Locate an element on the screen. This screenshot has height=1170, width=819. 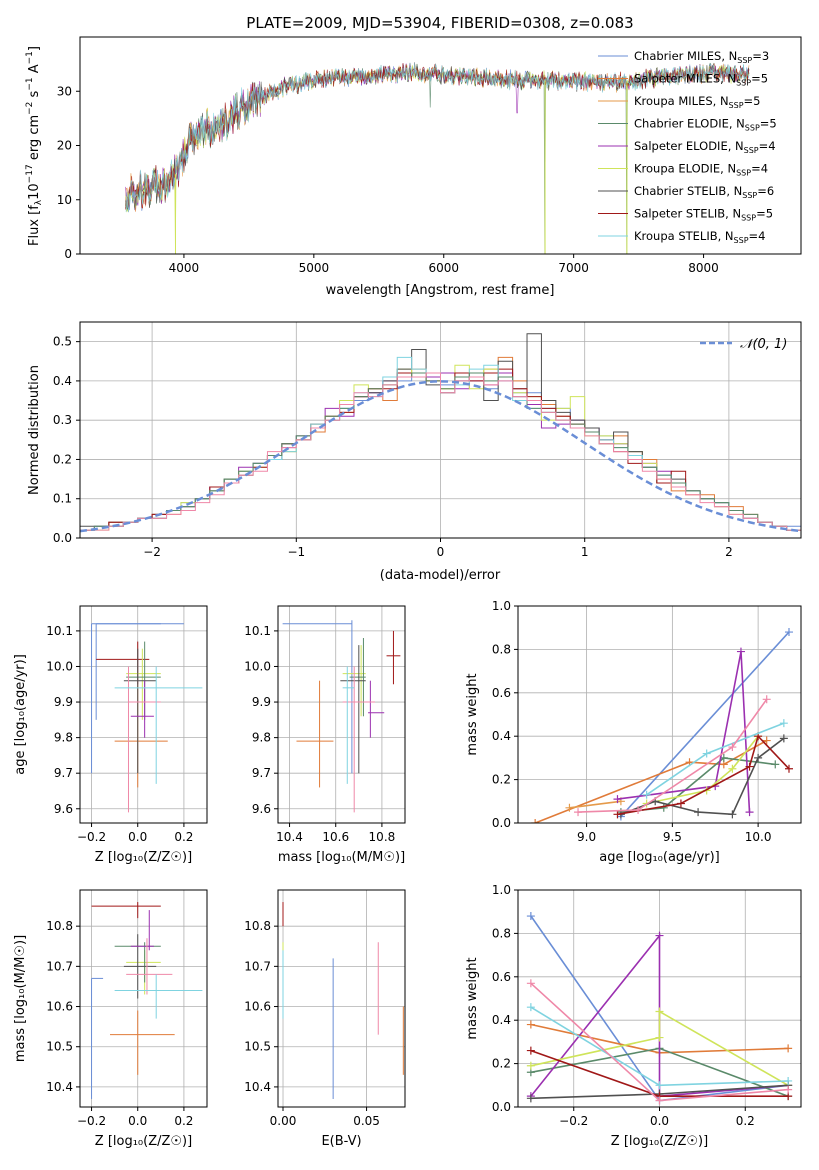
legend-entry: Kroupa MILES, NSSP=5 is located at coordinates (697, 102).